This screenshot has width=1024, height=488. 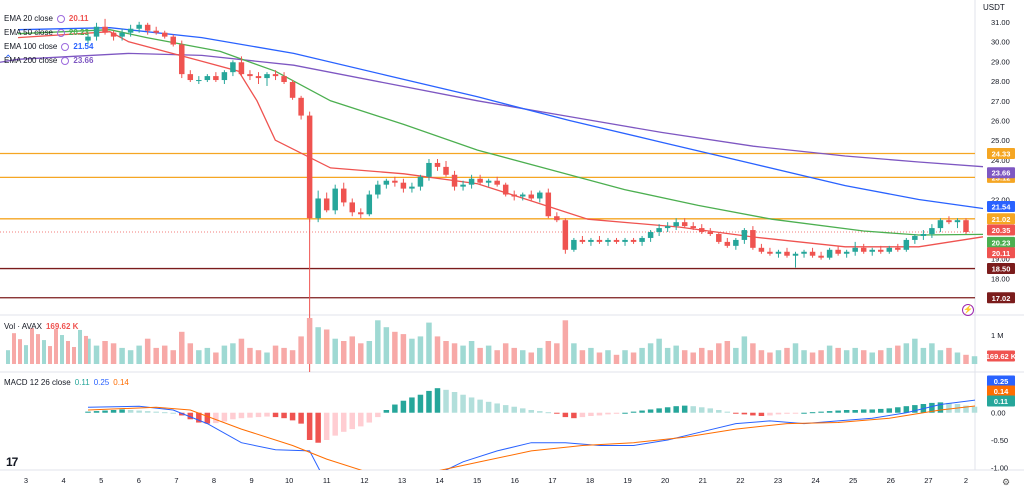 I want to click on lightning-icon: ⚡, so click(x=968, y=310).